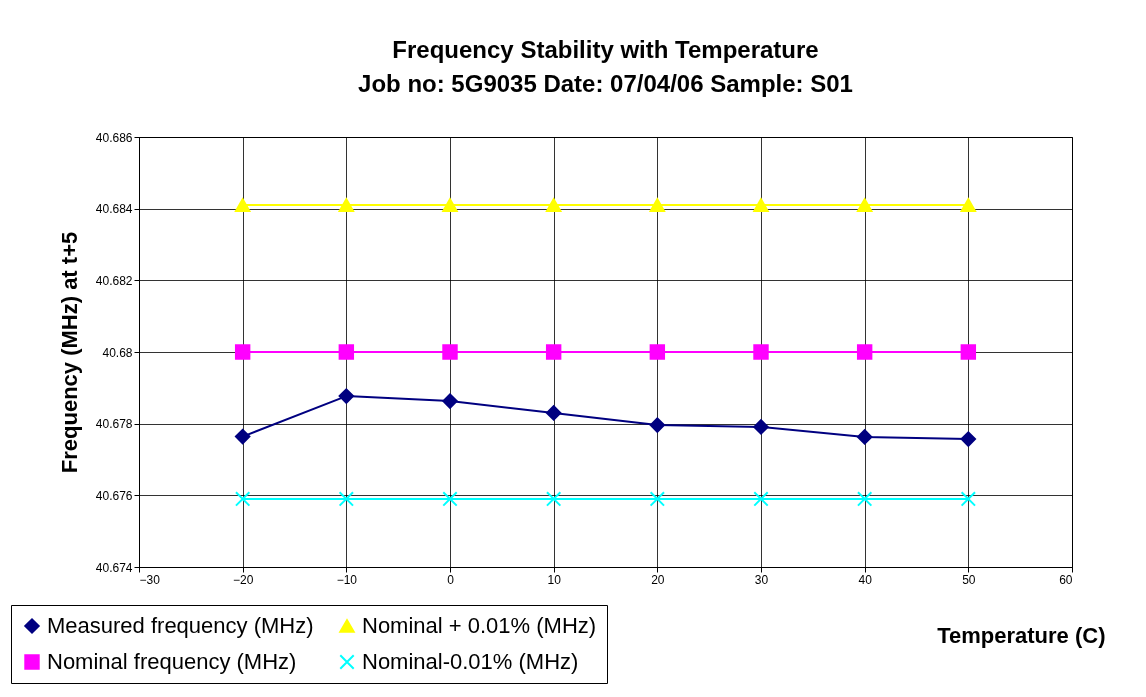 The width and height of the screenshot is (1146, 697). What do you see at coordinates (605, 49) in the screenshot?
I see `chart-title: Frequency Stability with Temperature` at bounding box center [605, 49].